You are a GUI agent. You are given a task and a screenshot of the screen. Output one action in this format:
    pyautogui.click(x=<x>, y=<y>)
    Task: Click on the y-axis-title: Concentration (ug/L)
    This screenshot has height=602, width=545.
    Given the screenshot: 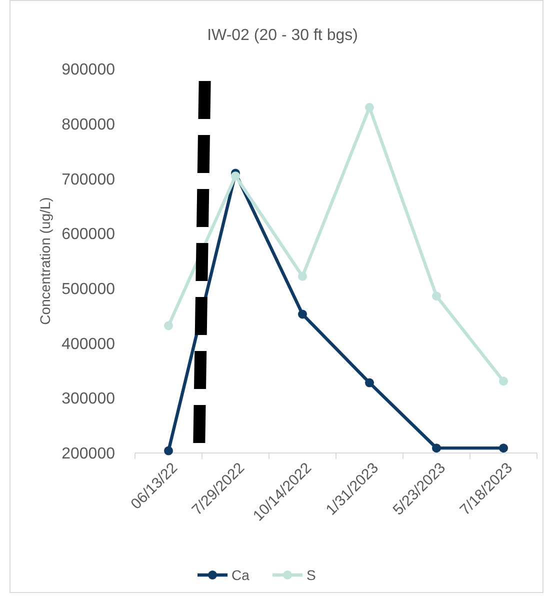 What is the action you would take?
    pyautogui.click(x=45, y=261)
    